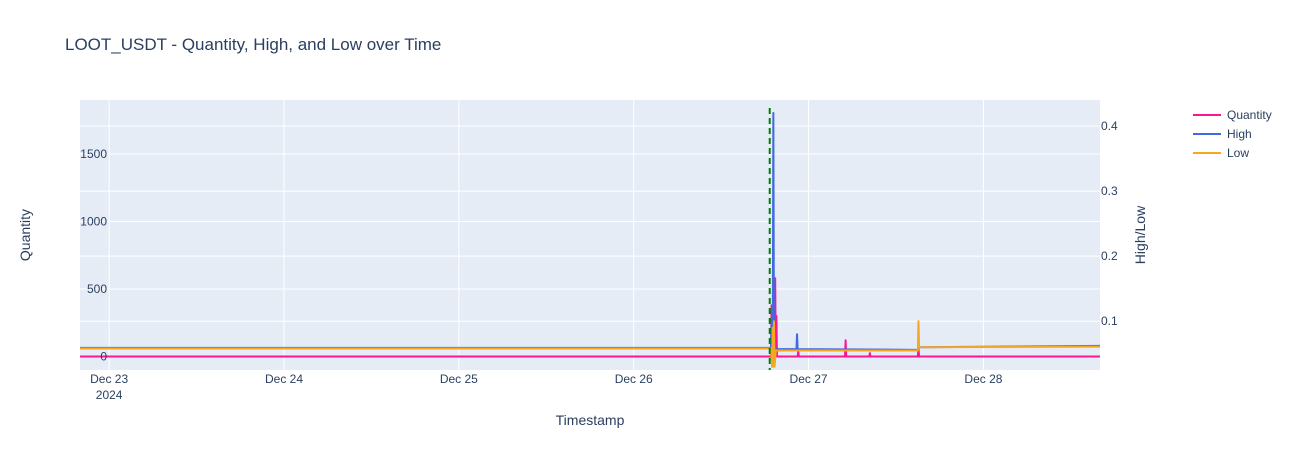 Image resolution: width=1296 pixels, height=450 pixels. I want to click on legend-item-low: Low, so click(1221, 153).